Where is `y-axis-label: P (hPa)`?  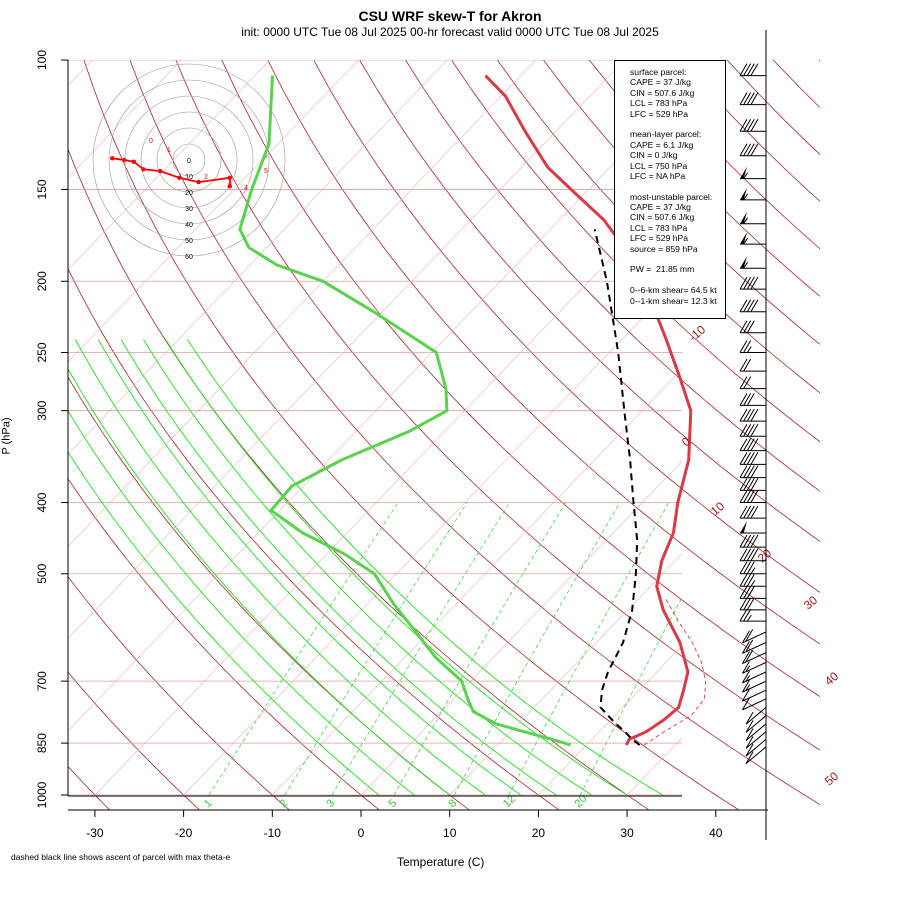 y-axis-label: P (hPa) is located at coordinates (6, 436).